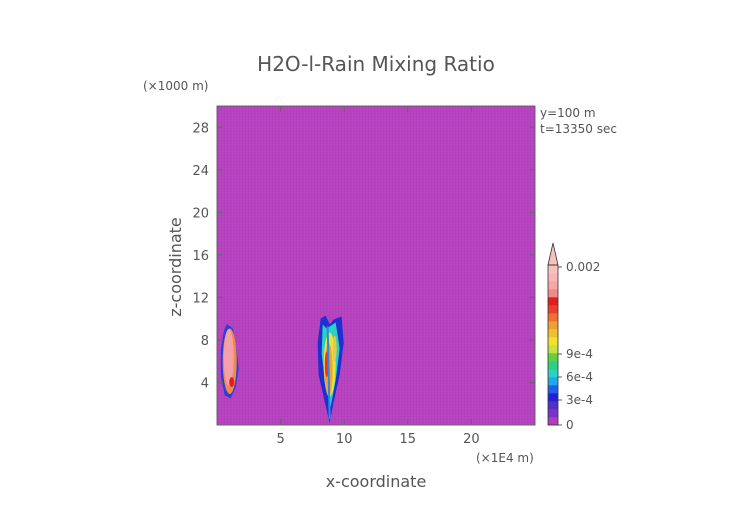 This screenshot has height=532, width=752. I want to click on y-tick-label: 28, so click(200, 128).